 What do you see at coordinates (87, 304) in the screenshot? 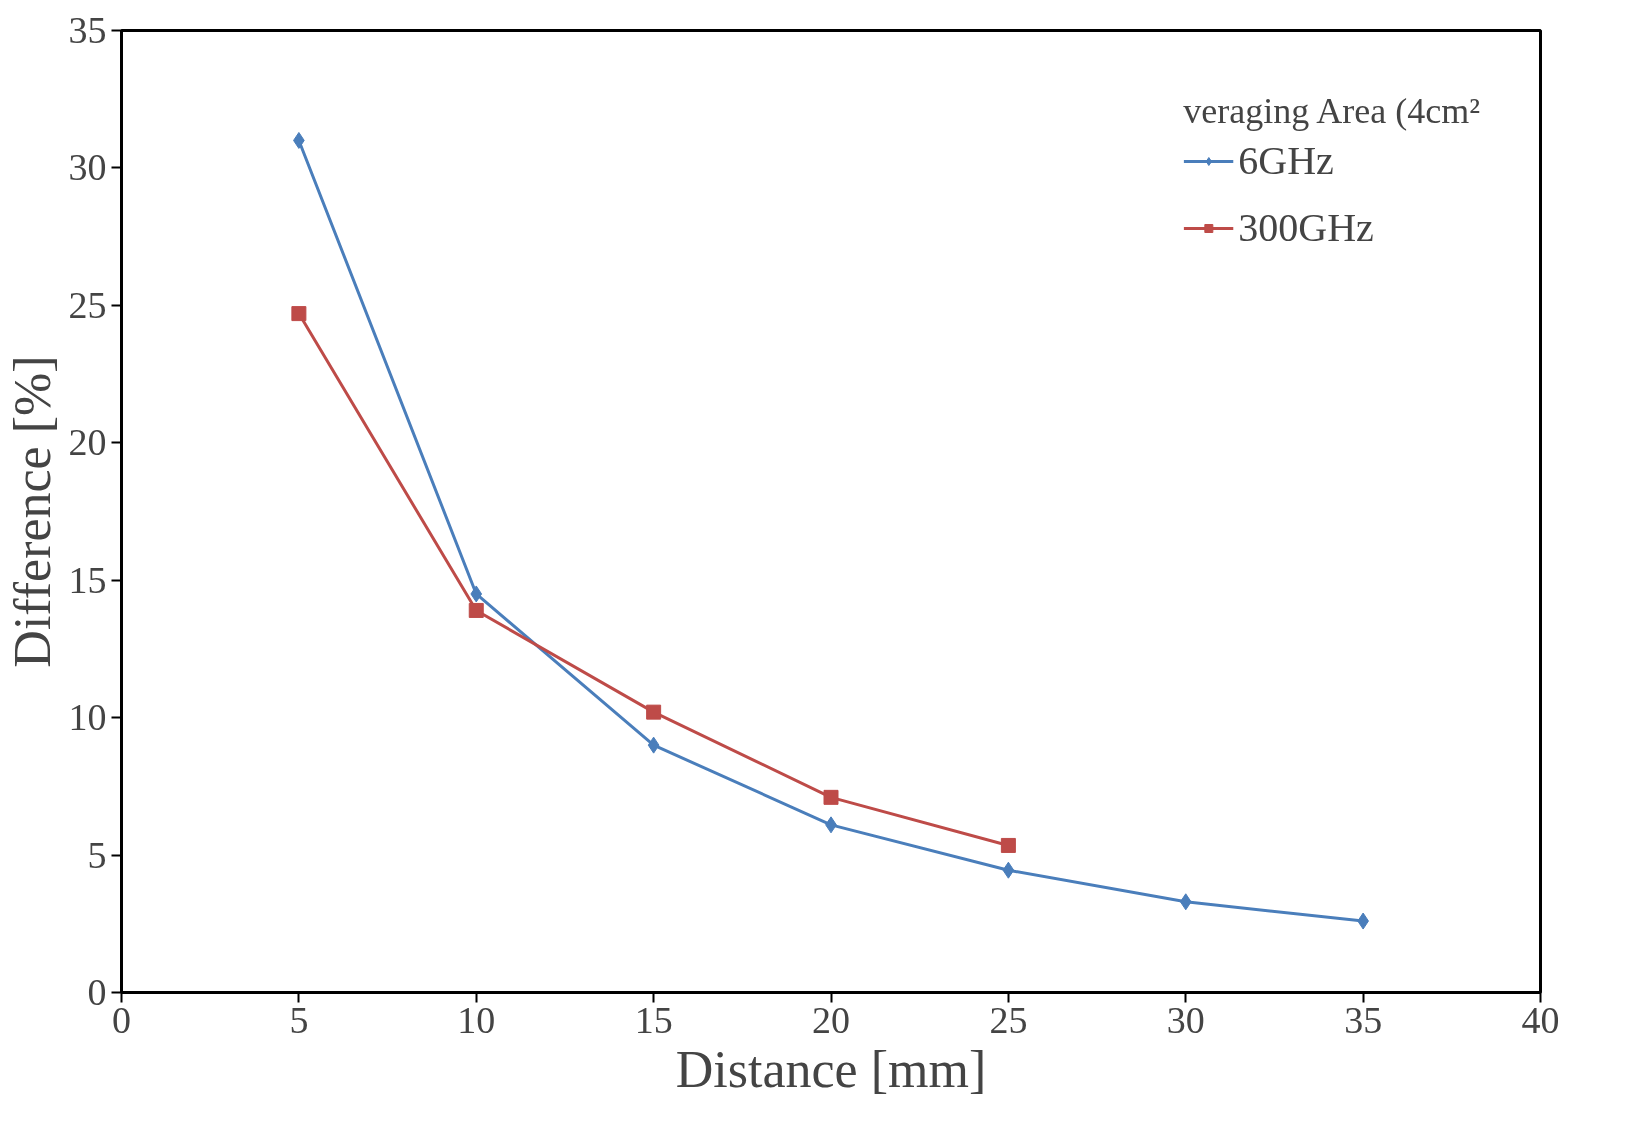
I see `y-tick-label: 25` at bounding box center [87, 304].